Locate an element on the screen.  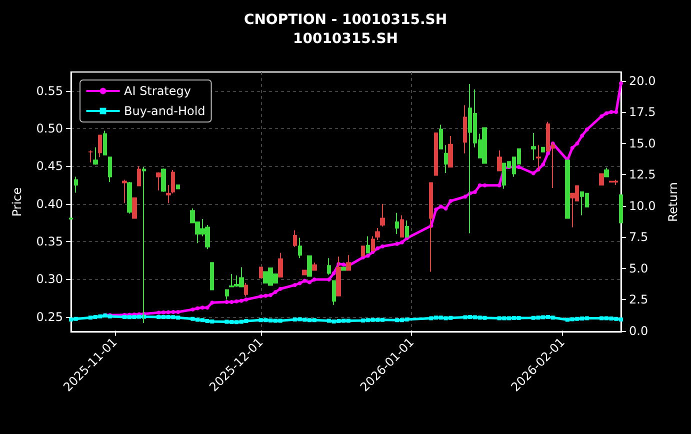
y2-tick-label: 17.5 is located at coordinates (642, 112).